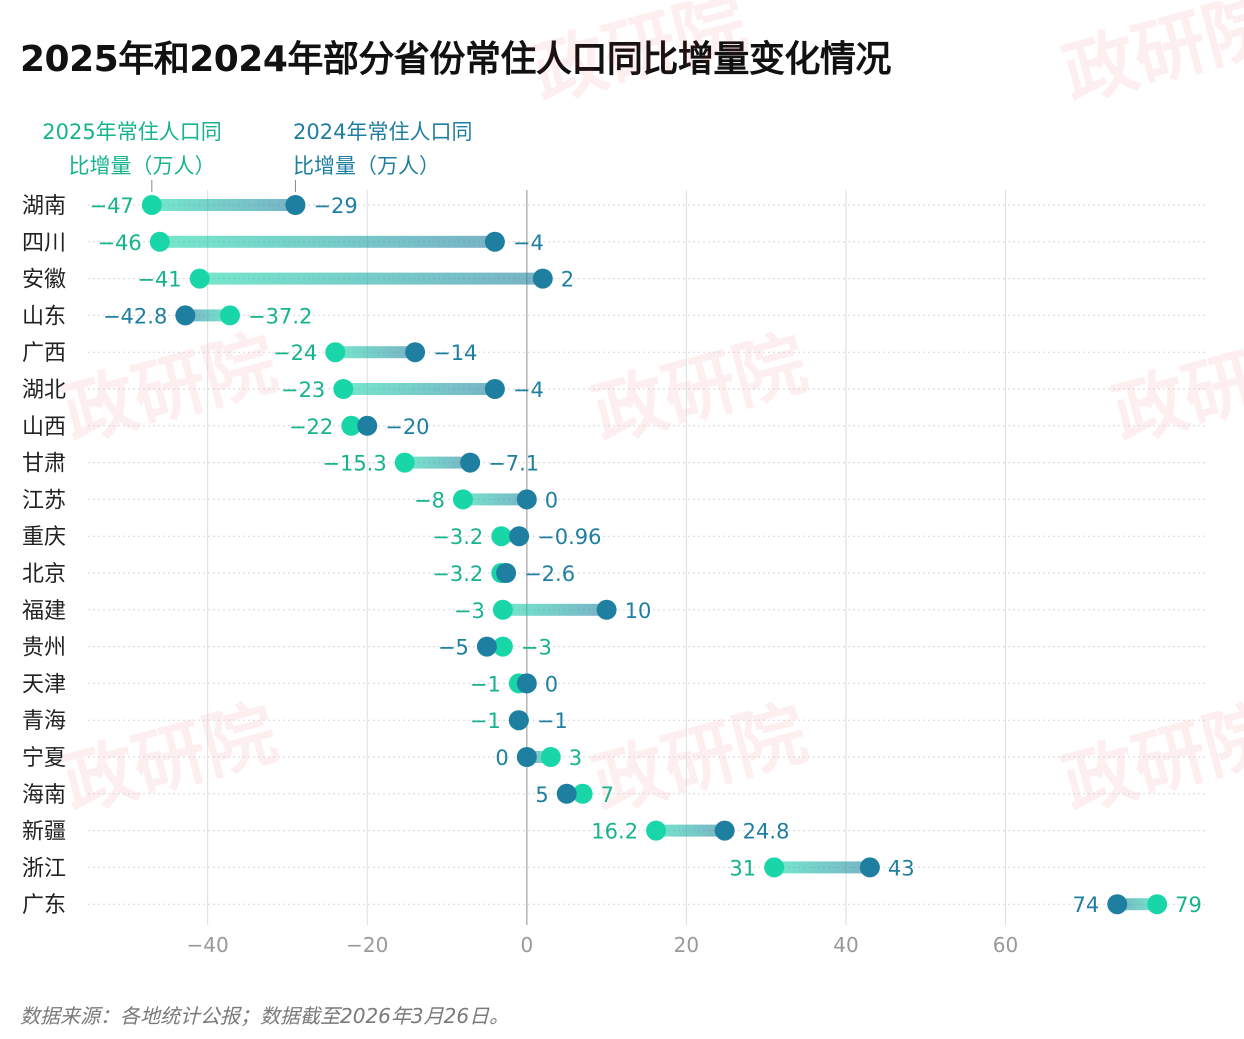  Describe the element at coordinates (541, 795) in the screenshot. I see `value-label-2024: 5` at that location.